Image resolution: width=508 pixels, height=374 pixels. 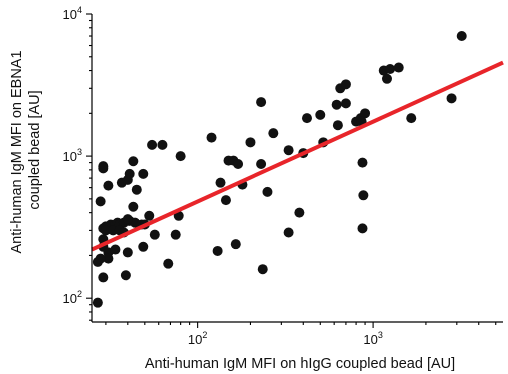 I want to click on y-tick-label: 10², so click(x=72, y=297).